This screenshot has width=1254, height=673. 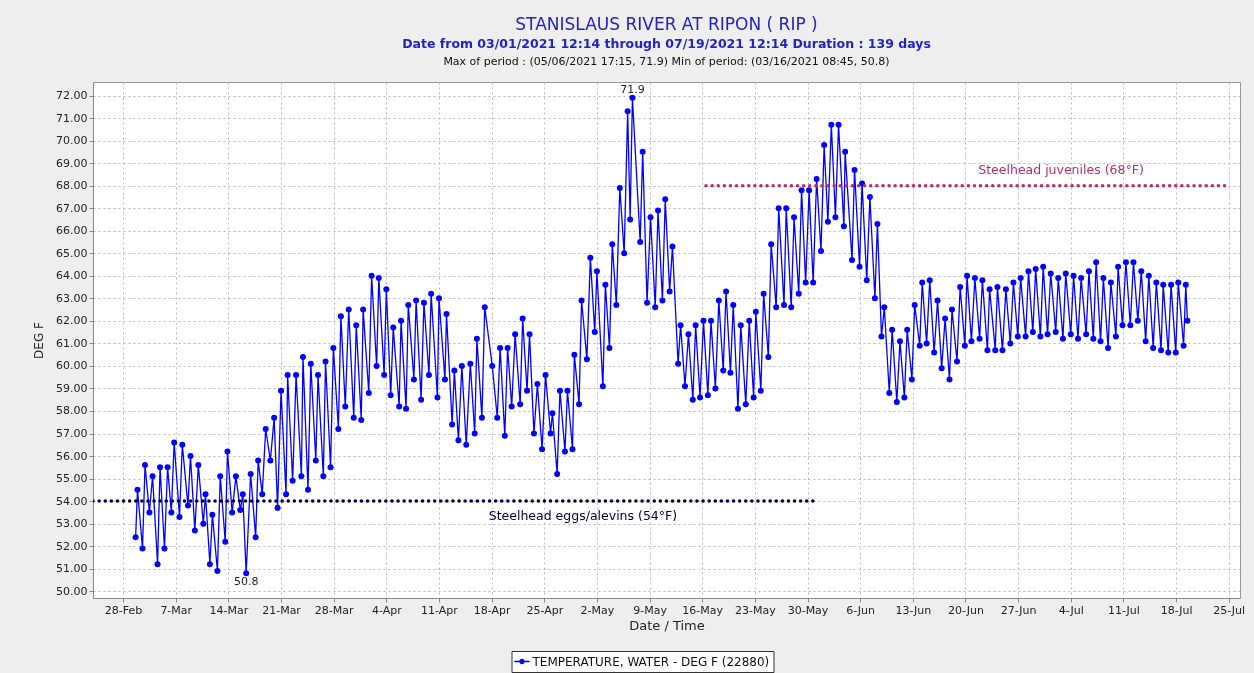 I want to click on y-tick-label: 56.00, so click(x=72, y=456).